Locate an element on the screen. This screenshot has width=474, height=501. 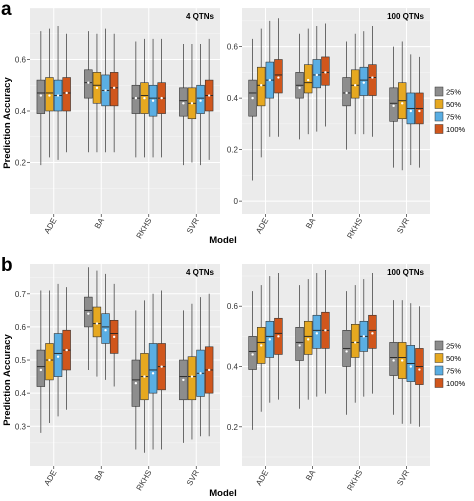
box-svr-50- is located at coordinates (192, 371).